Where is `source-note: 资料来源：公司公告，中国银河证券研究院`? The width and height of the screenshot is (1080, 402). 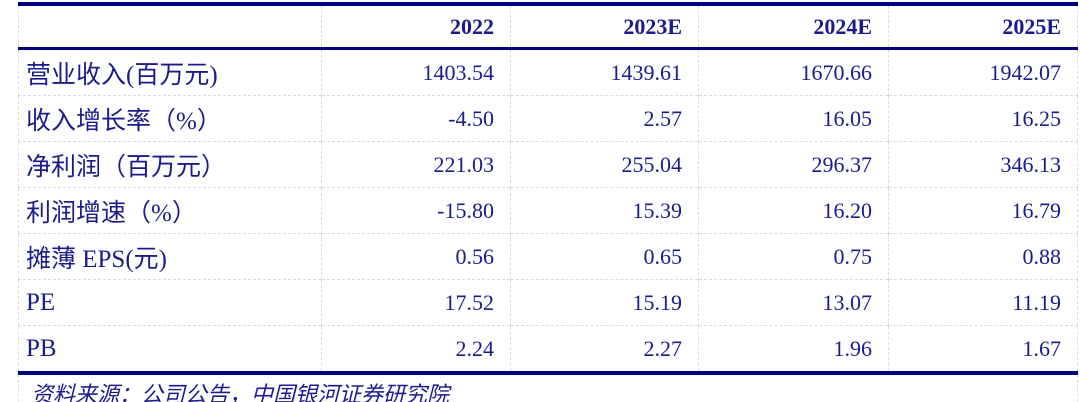 source-note: 资料来源：公司公告，中国银河证券研究院 is located at coordinates (240, 392).